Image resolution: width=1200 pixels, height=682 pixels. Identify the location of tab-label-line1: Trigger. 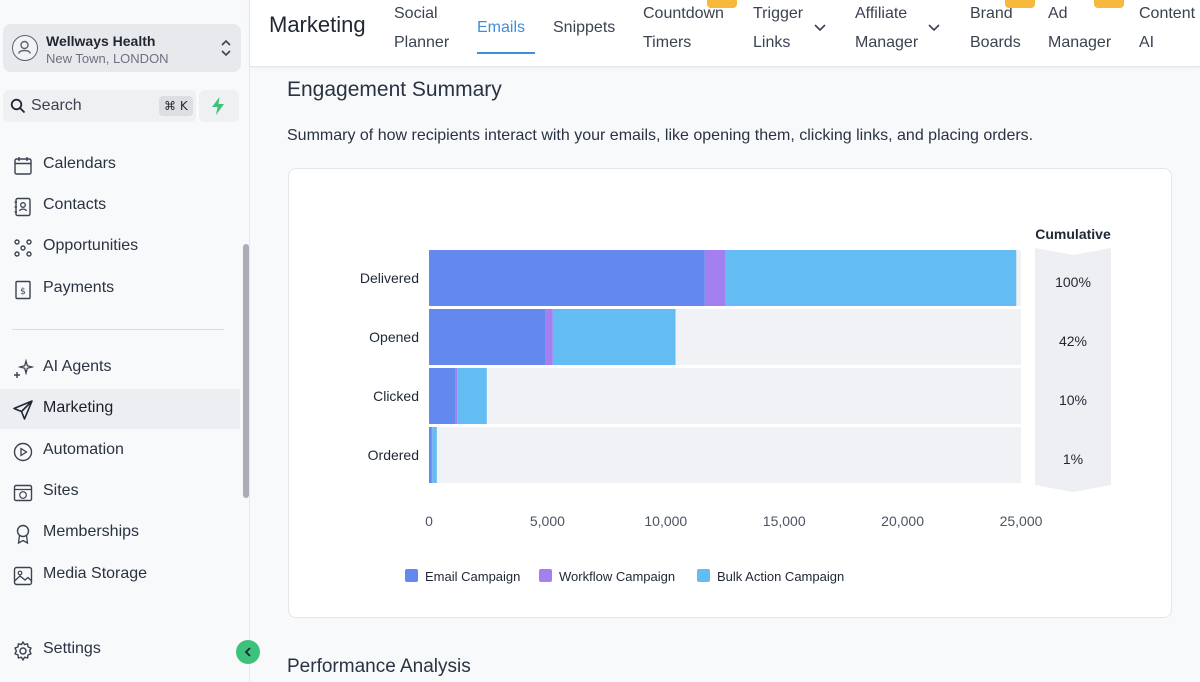
(778, 13).